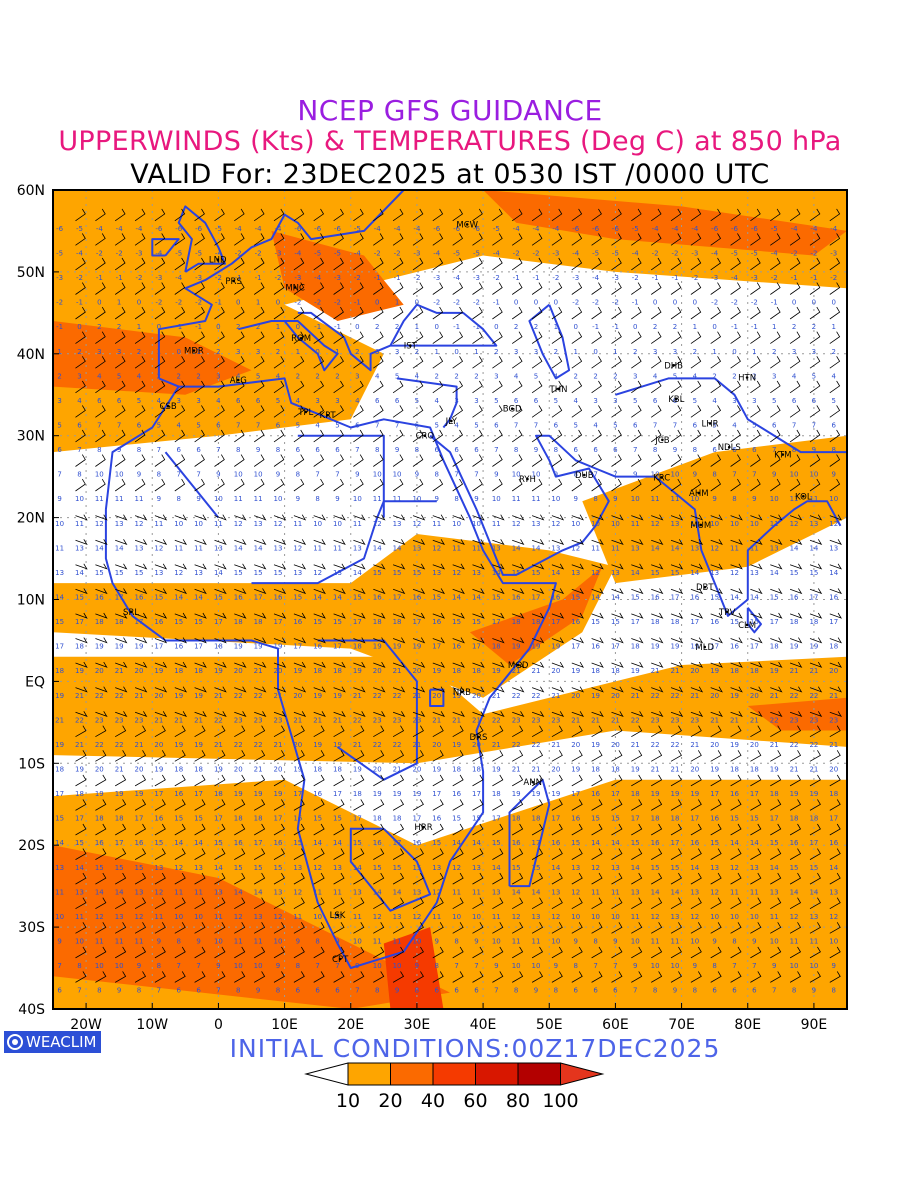  Describe the element at coordinates (119, 720) in the screenshot. I see `temperature-label: 23` at that location.